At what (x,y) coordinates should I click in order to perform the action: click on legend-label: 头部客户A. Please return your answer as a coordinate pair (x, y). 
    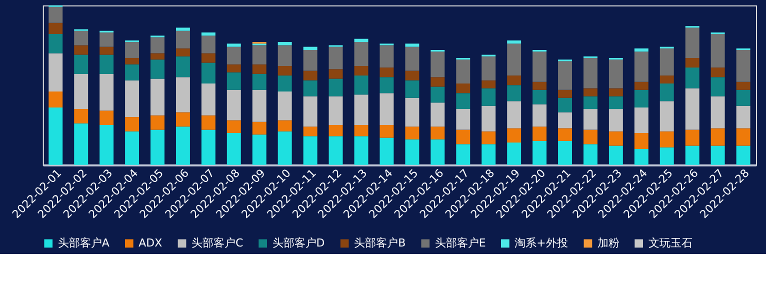
    Looking at the image, I should click on (84, 243).